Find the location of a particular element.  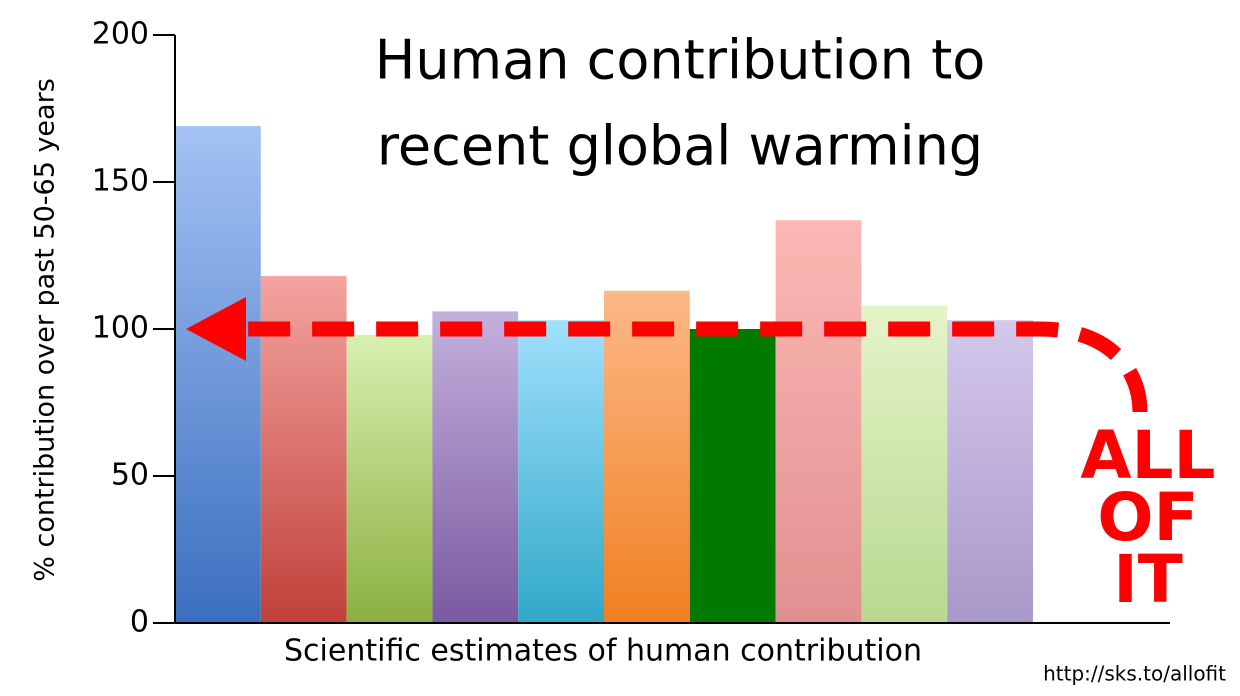

chart-title: Human contribution to is located at coordinates (680, 60).